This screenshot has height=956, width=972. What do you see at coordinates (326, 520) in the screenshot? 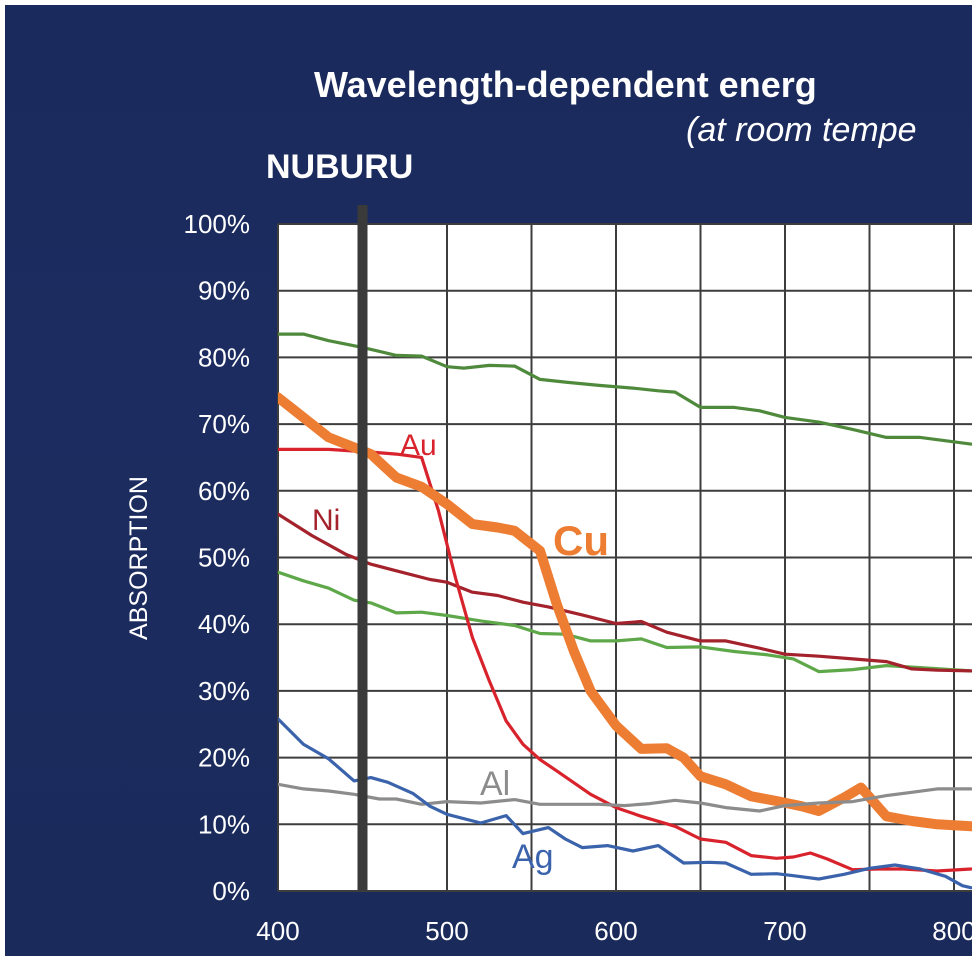
I see `series-label-ni: Ni` at bounding box center [326, 520].